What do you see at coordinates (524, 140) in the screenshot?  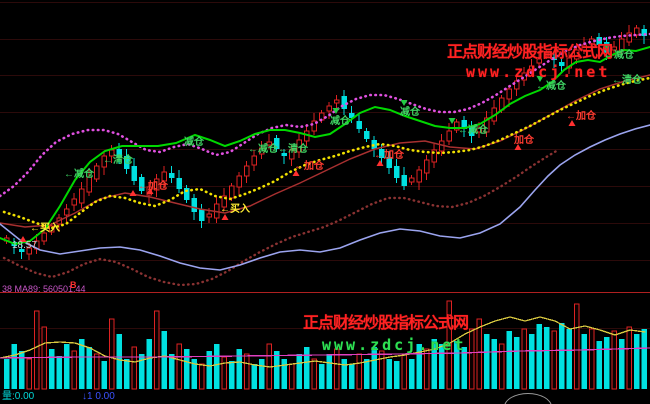 I see `signal-label-add: 加仓` at bounding box center [524, 140].